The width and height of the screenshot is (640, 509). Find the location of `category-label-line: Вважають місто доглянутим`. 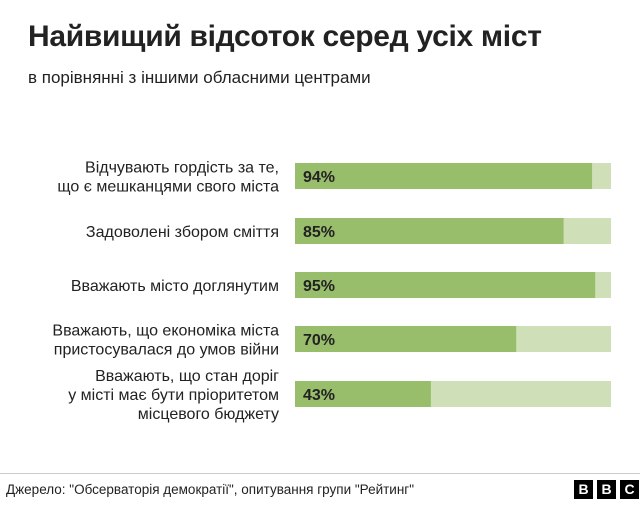

category-label-line: Вважають місто доглянутим is located at coordinates (175, 286).